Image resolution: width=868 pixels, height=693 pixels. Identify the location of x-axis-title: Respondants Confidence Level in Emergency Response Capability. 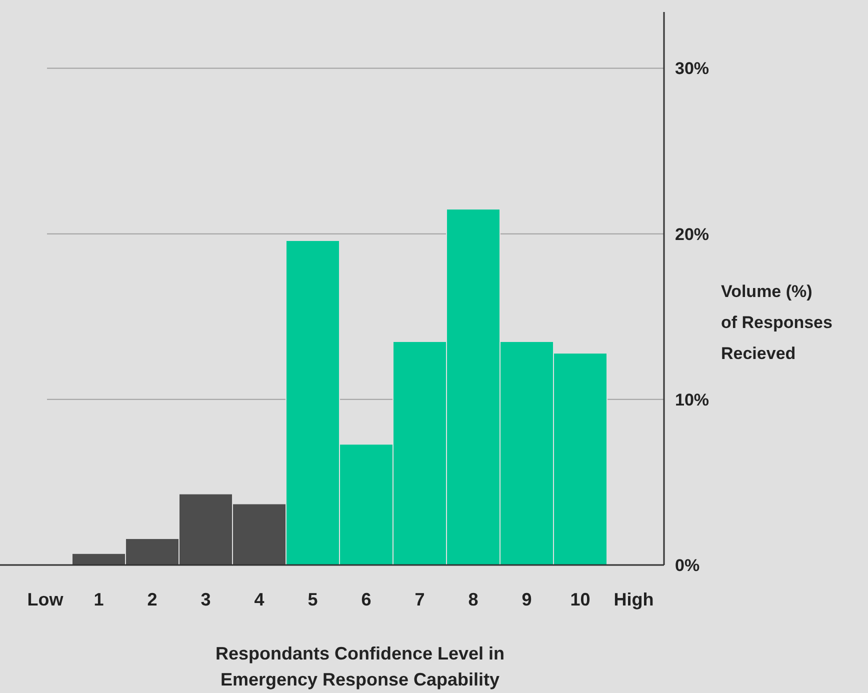
(360, 666).